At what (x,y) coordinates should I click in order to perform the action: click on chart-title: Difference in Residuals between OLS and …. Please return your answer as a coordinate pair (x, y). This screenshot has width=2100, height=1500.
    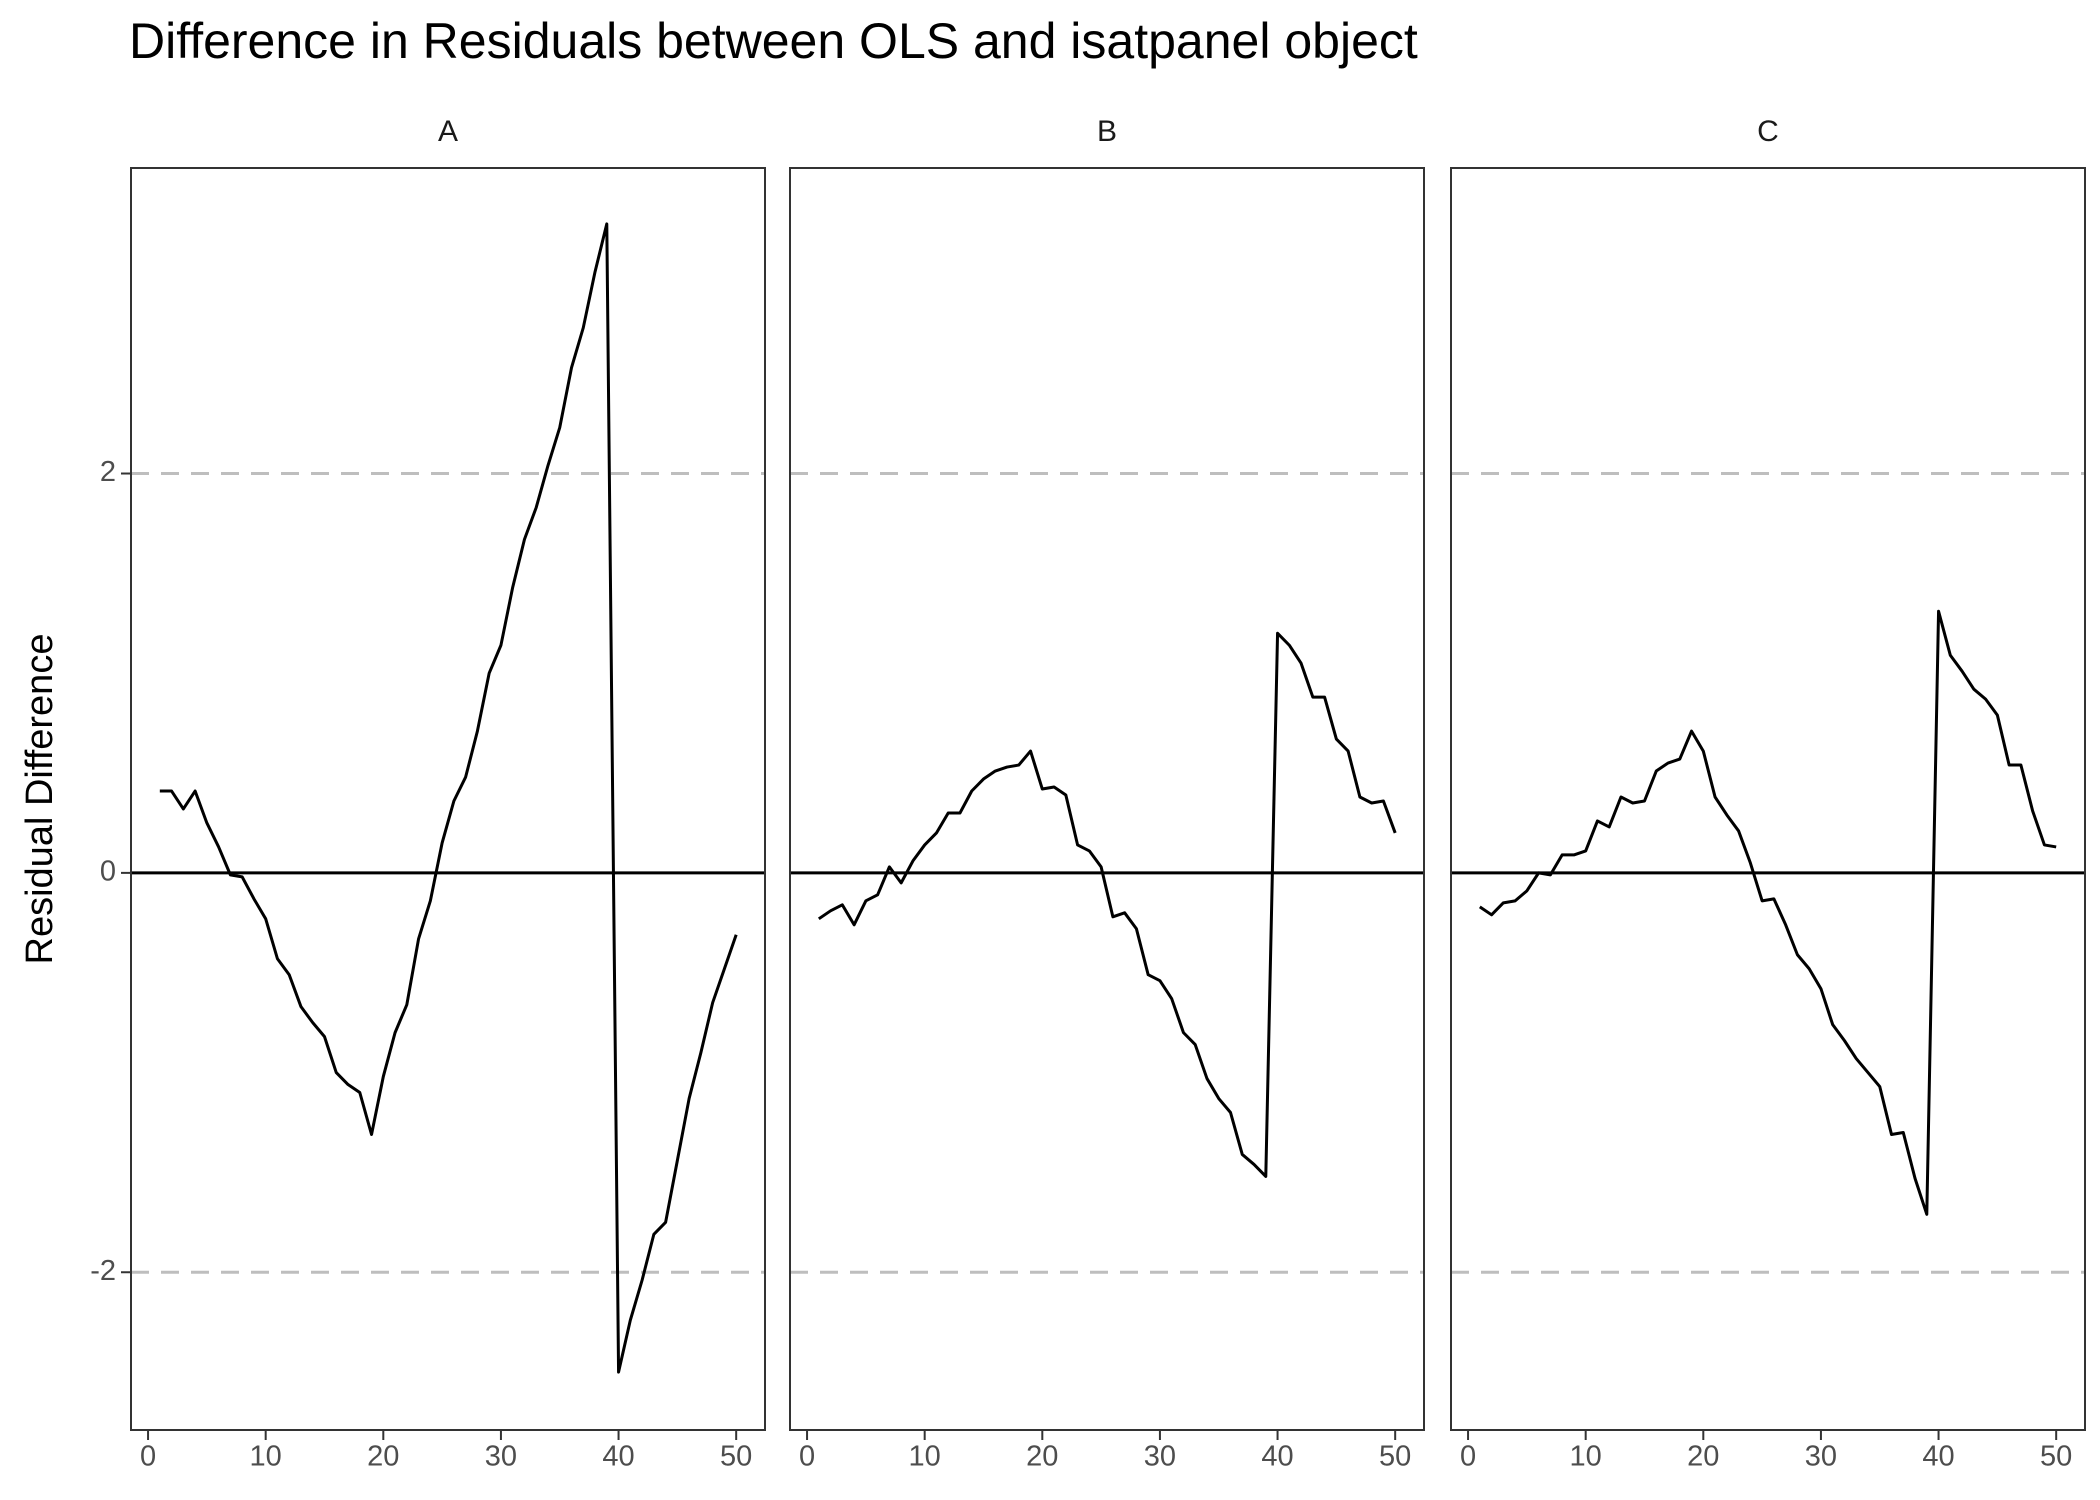
    Looking at the image, I should click on (773, 41).